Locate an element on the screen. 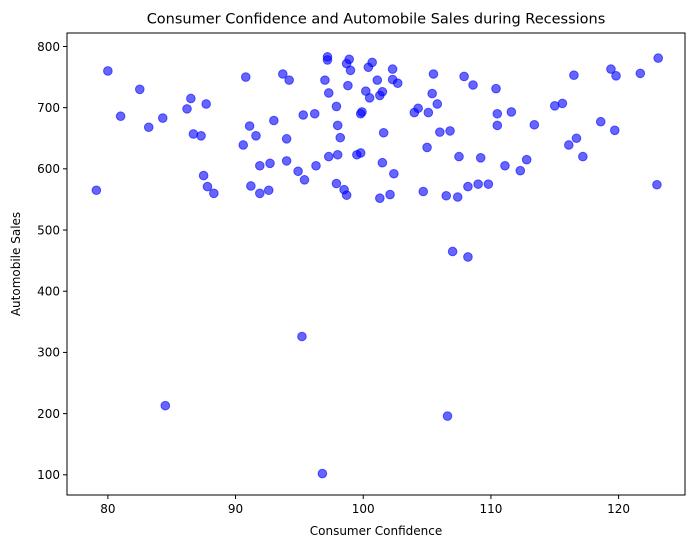 The image size is (695, 551). y-tick-label-6: 700 is located at coordinates (48, 108).